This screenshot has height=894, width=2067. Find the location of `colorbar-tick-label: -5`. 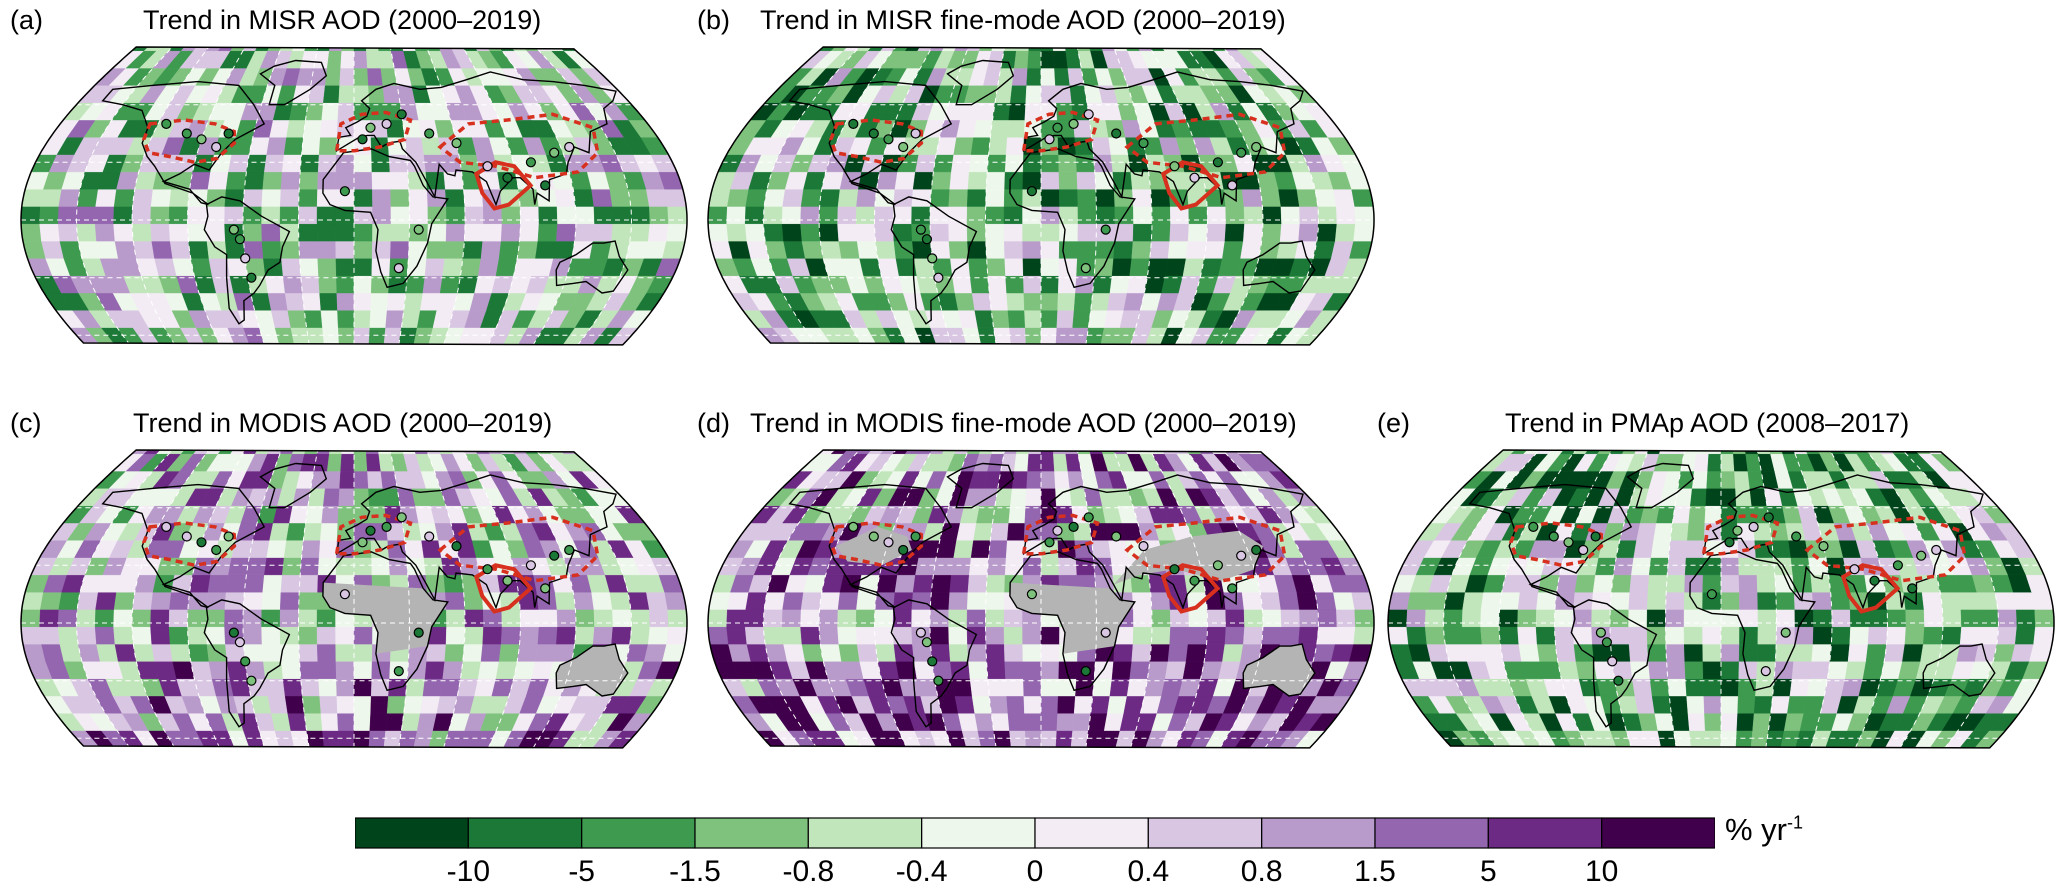

colorbar-tick-label: -5 is located at coordinates (581, 871).